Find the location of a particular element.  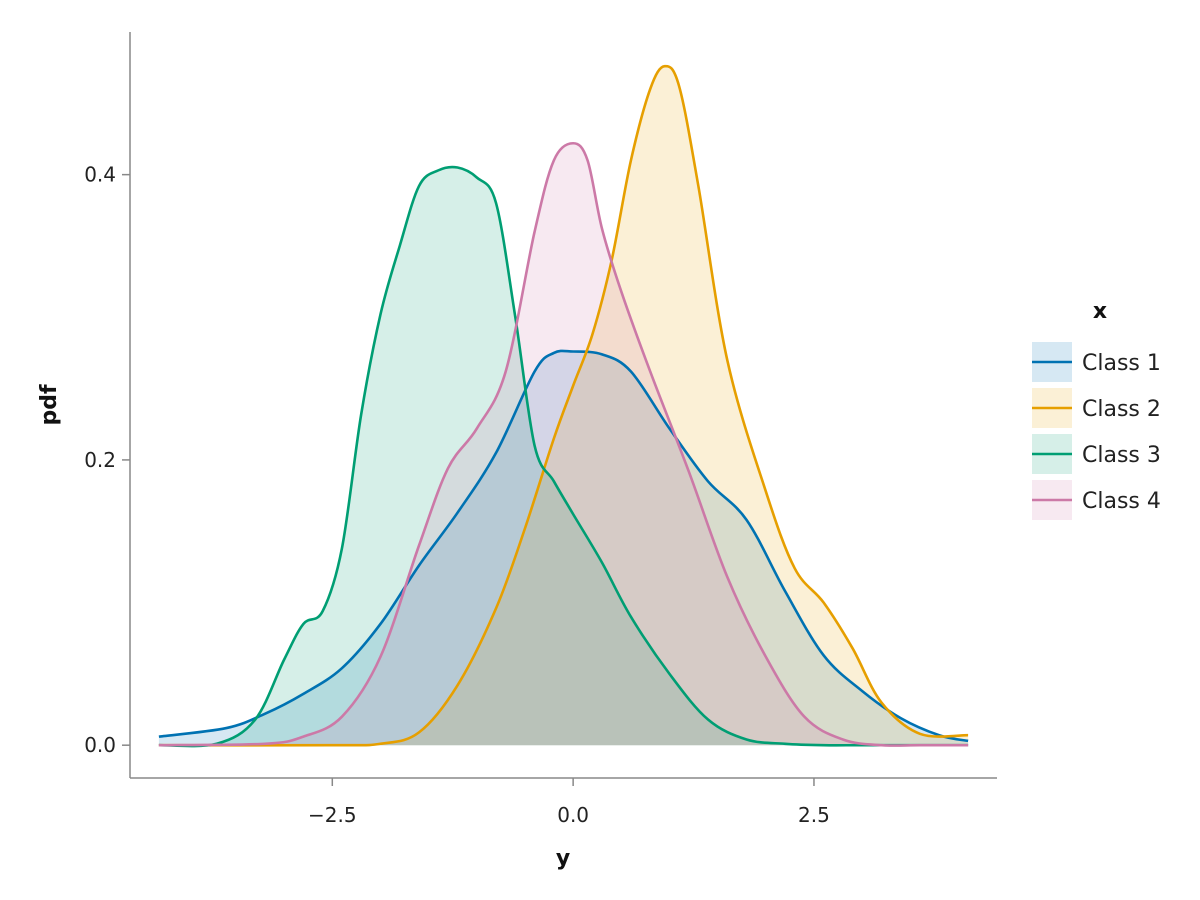

legend-label: Class 3 is located at coordinates (1121, 455).